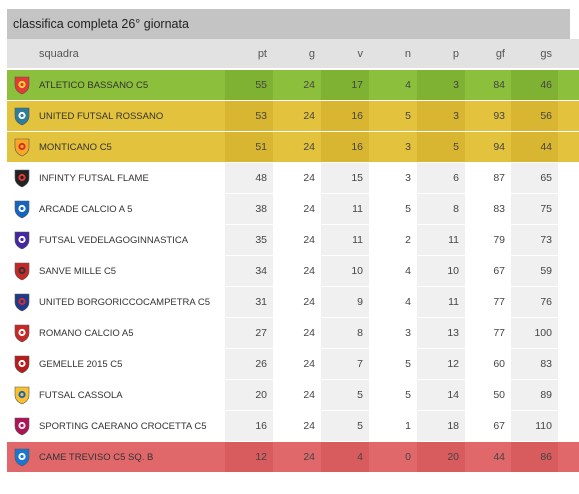 The width and height of the screenshot is (579, 494). I want to click on stat-pt: 48, so click(249, 178).